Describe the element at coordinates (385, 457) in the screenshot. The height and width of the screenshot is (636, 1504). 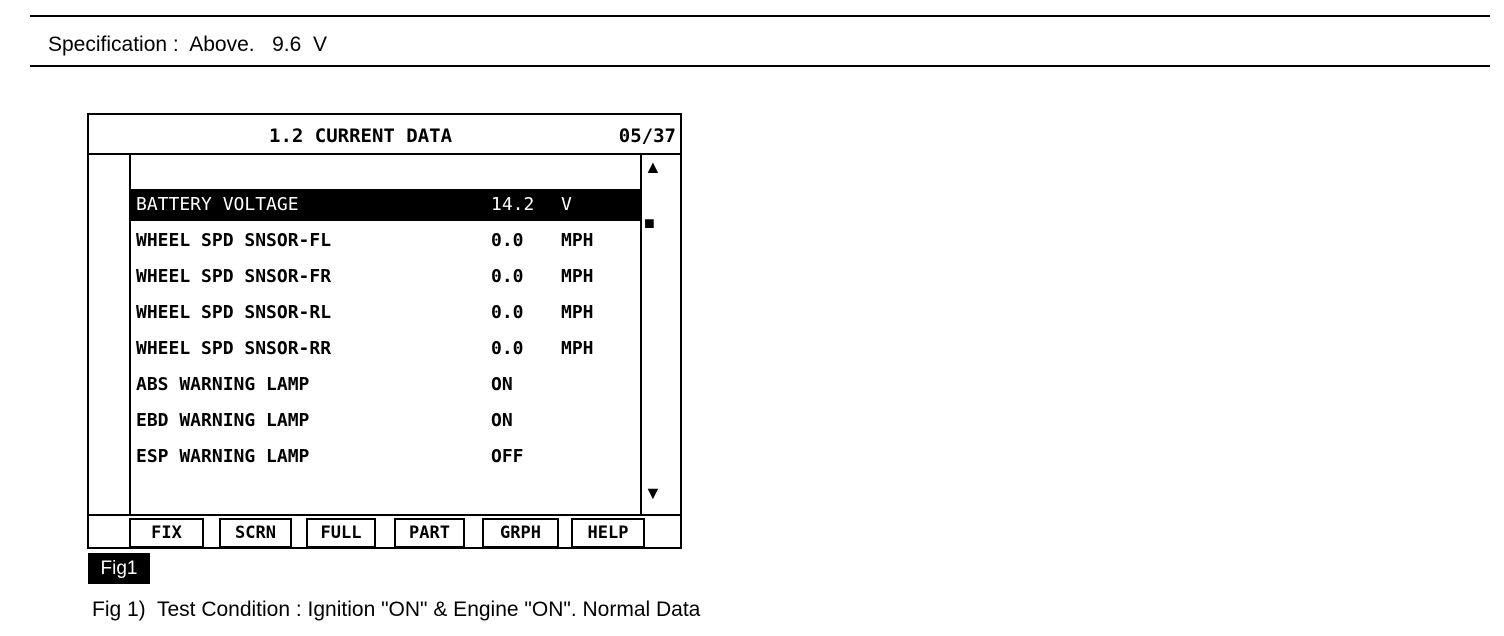
I see `data-row: ESP WARNING LAMP OFF` at that location.